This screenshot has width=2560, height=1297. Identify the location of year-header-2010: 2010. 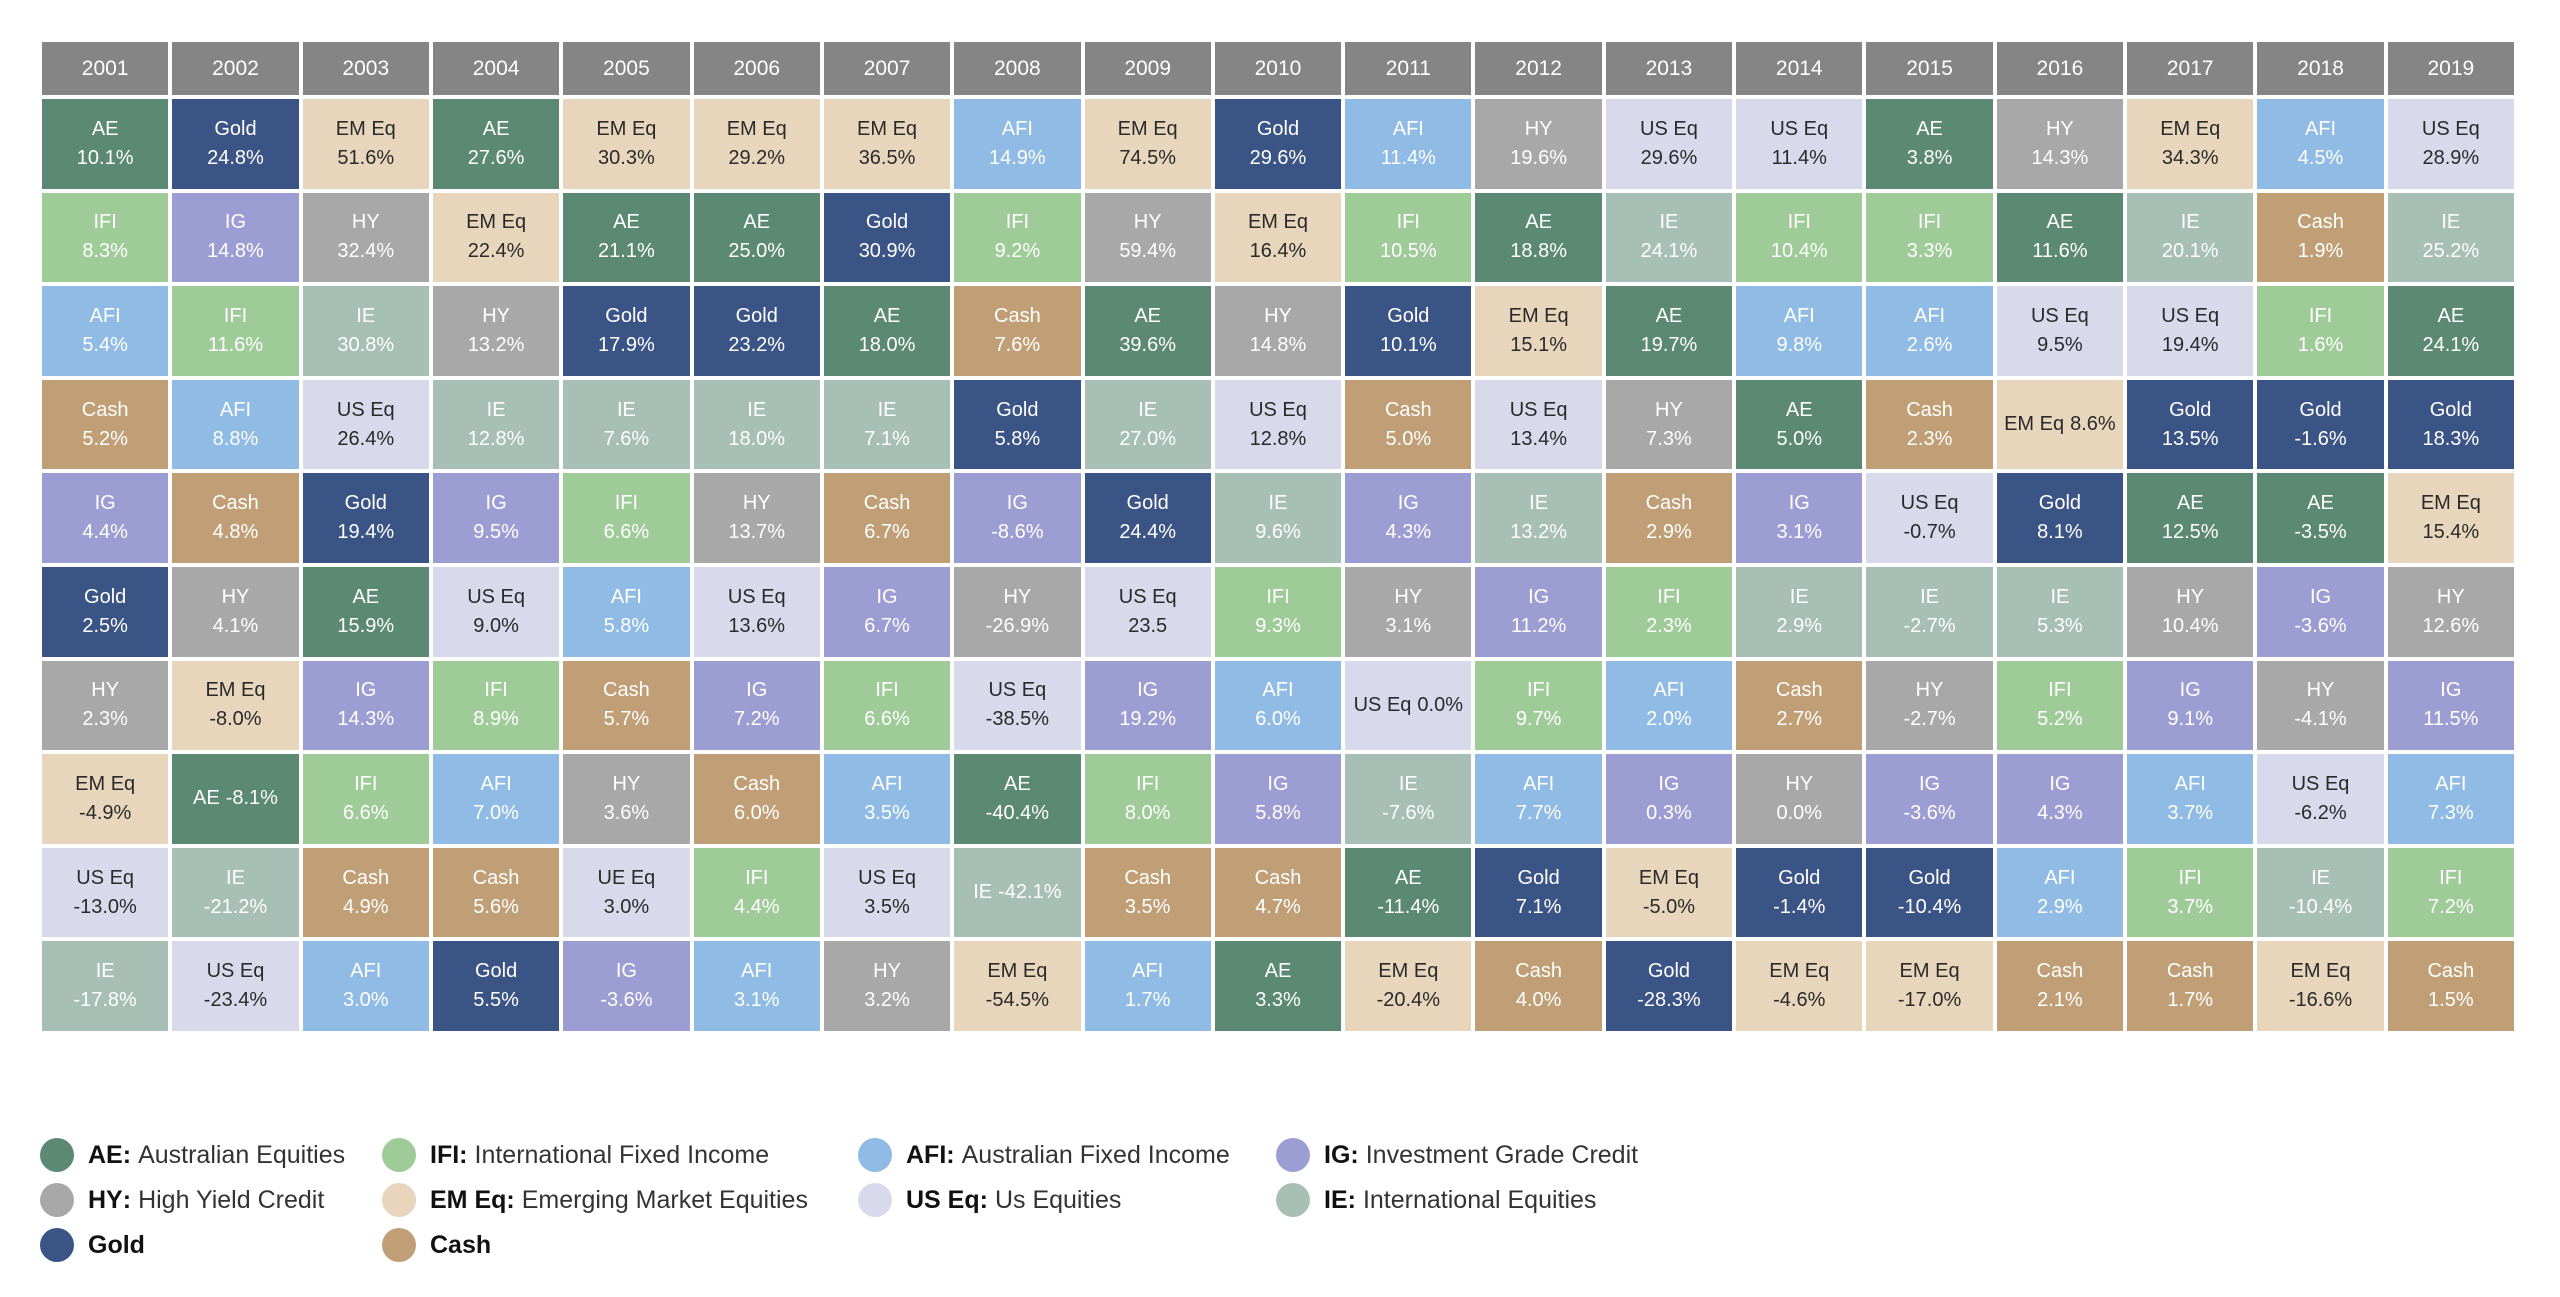
(1278, 68).